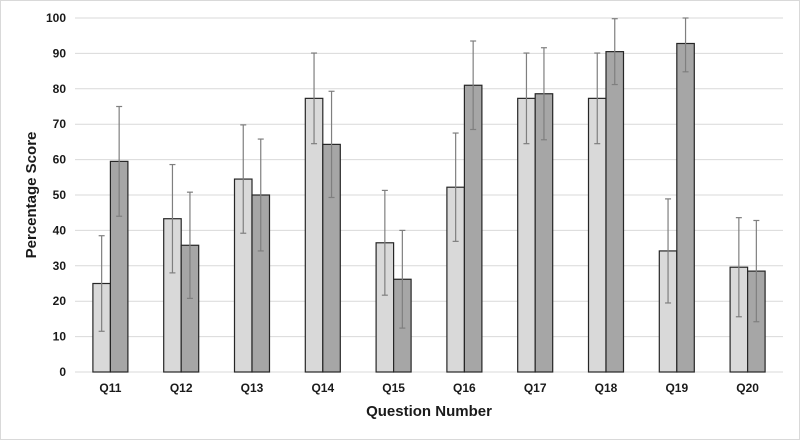  I want to click on x-tick-labels: Q11 Q12 Q13 Q14 Q15 Q16 Q17 Q18 Q19 Q20, so click(429, 388).